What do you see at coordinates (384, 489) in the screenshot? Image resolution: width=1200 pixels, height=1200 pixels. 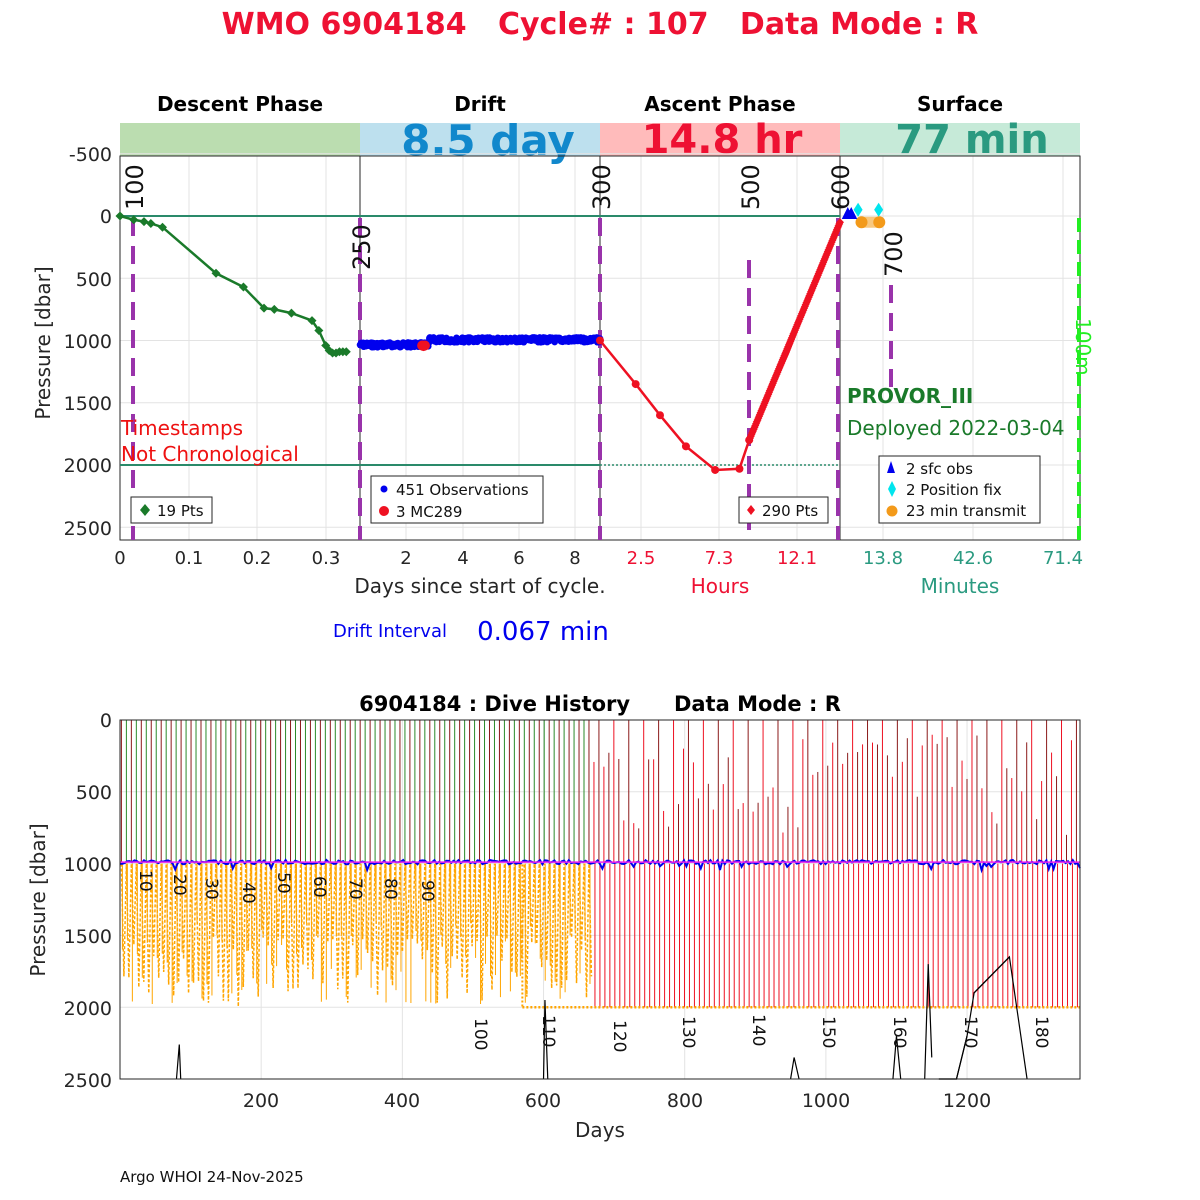 I see `legend-drift-obs-marker` at bounding box center [384, 489].